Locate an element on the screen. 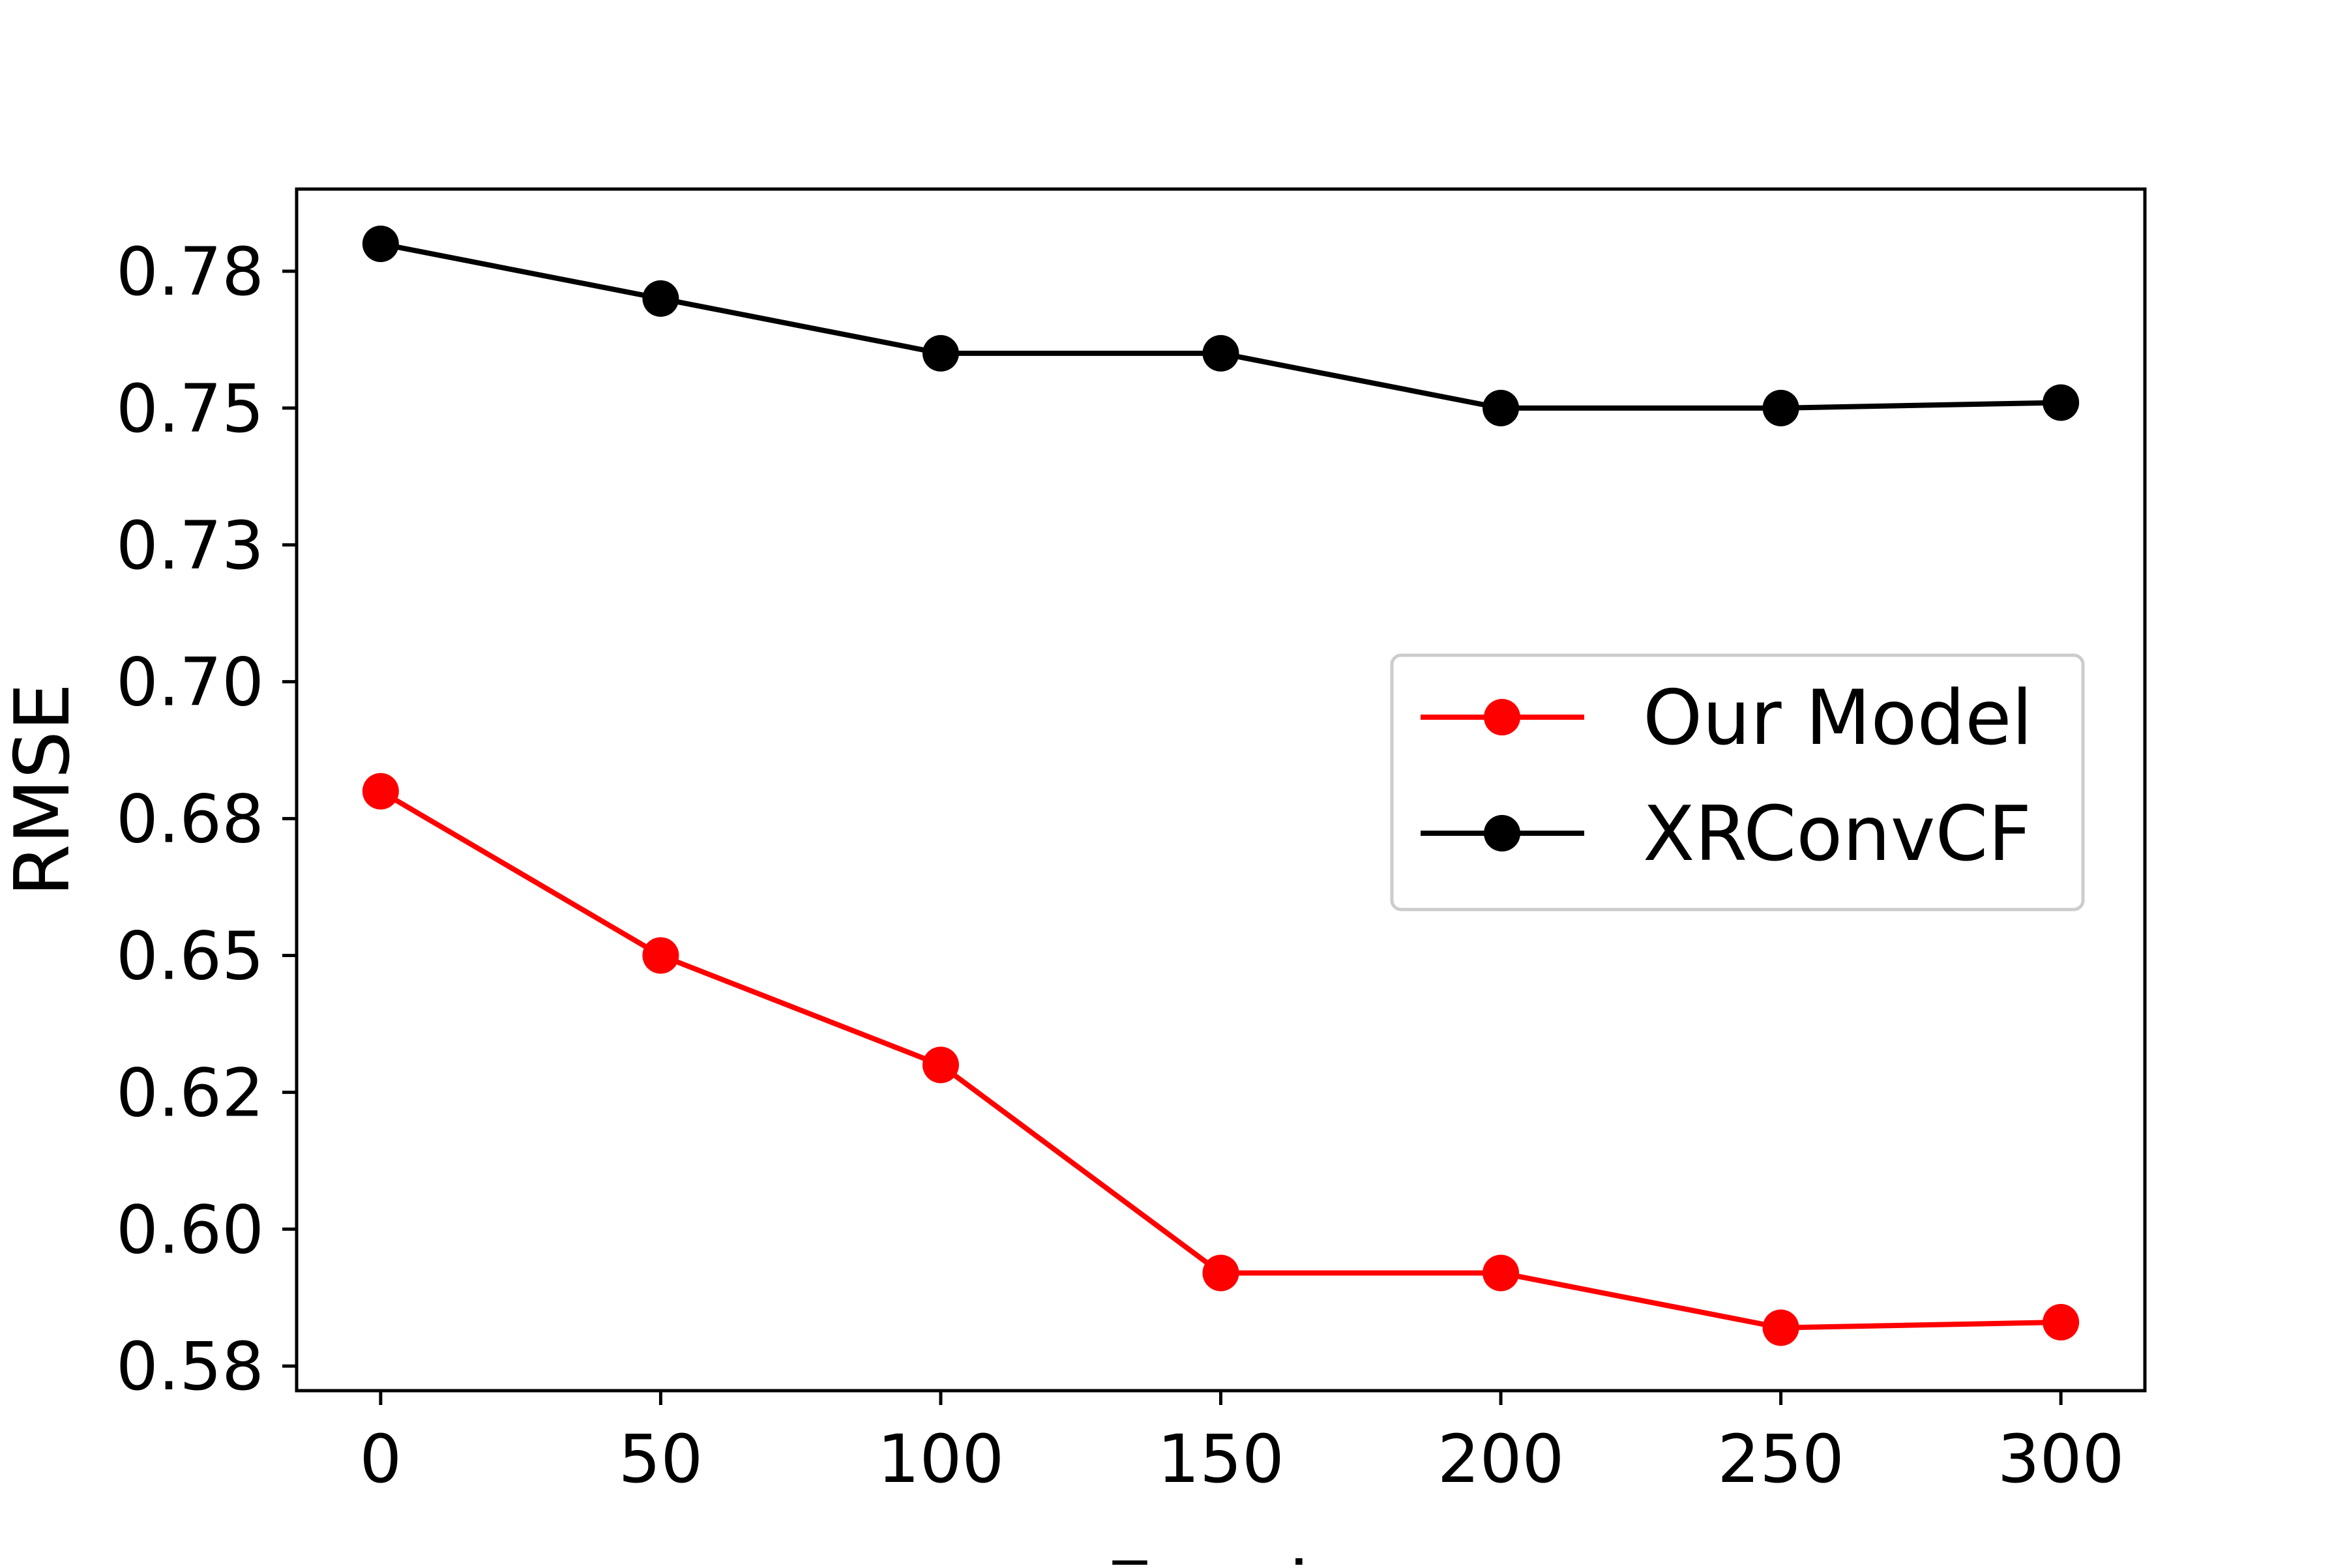 This screenshot has height=1568, width=2347. x-tick-label: 150 is located at coordinates (1220, 1459).